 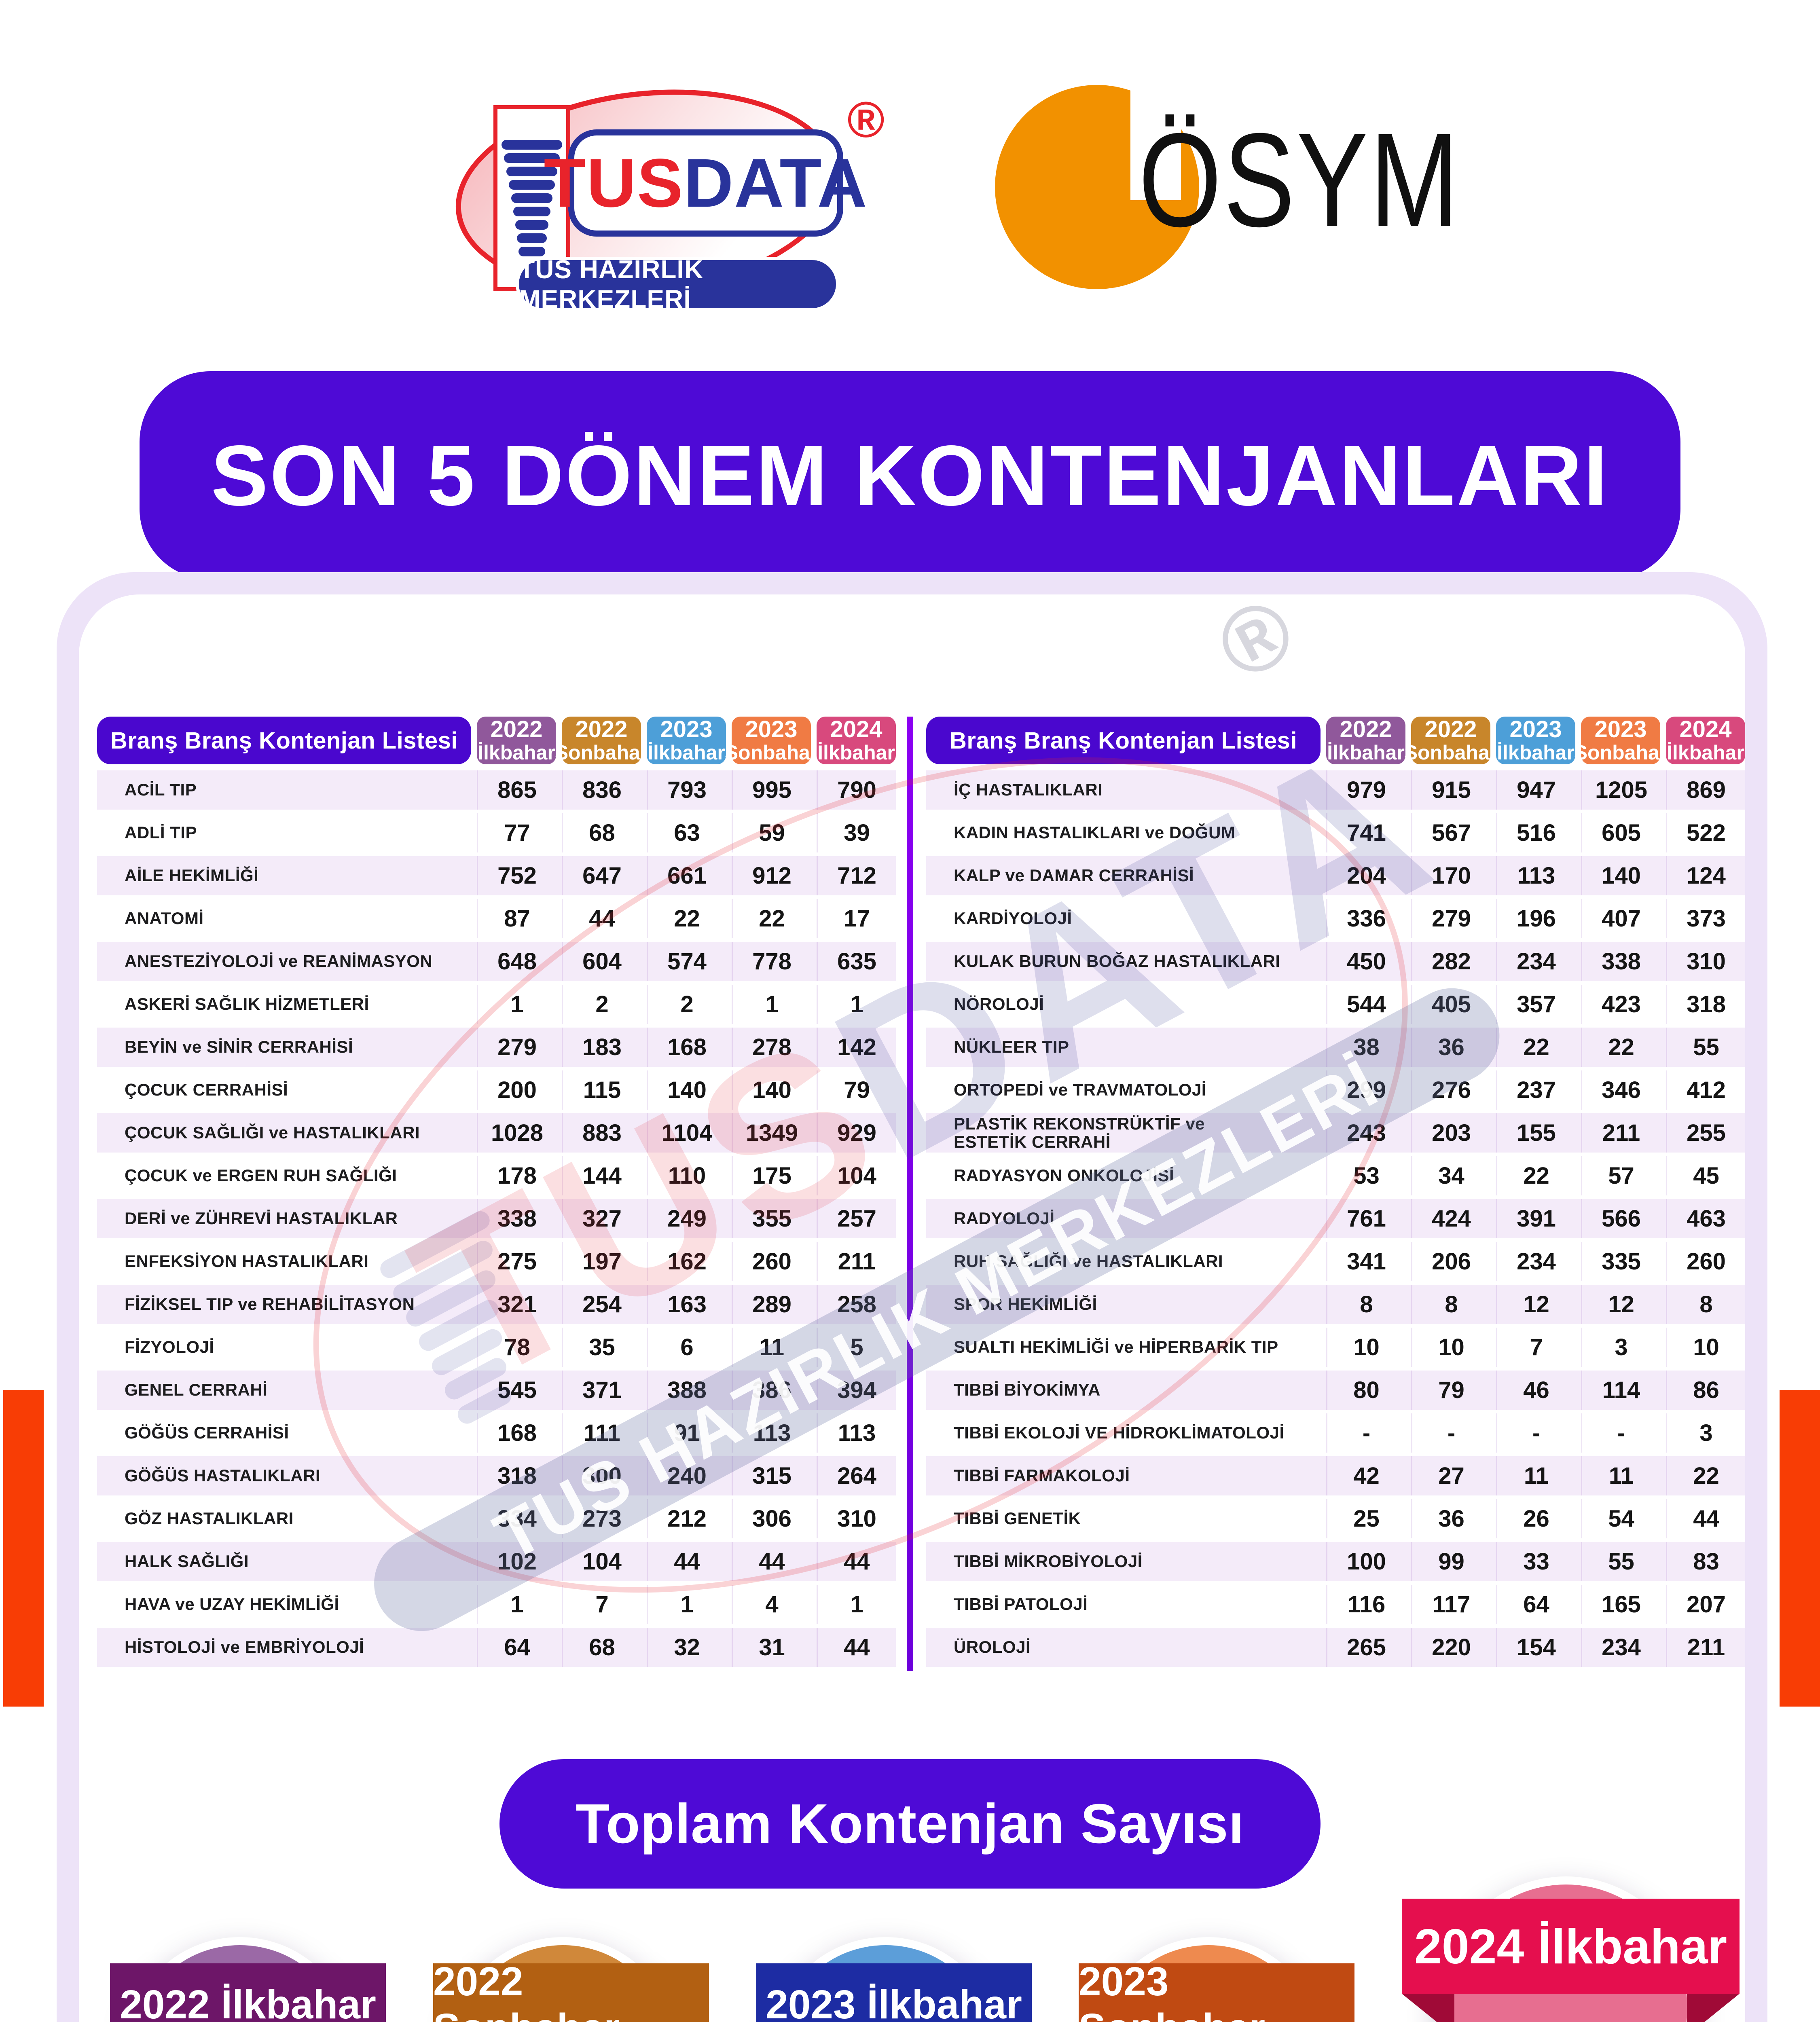 I want to click on quota-value: 5, so click(x=856, y=1347).